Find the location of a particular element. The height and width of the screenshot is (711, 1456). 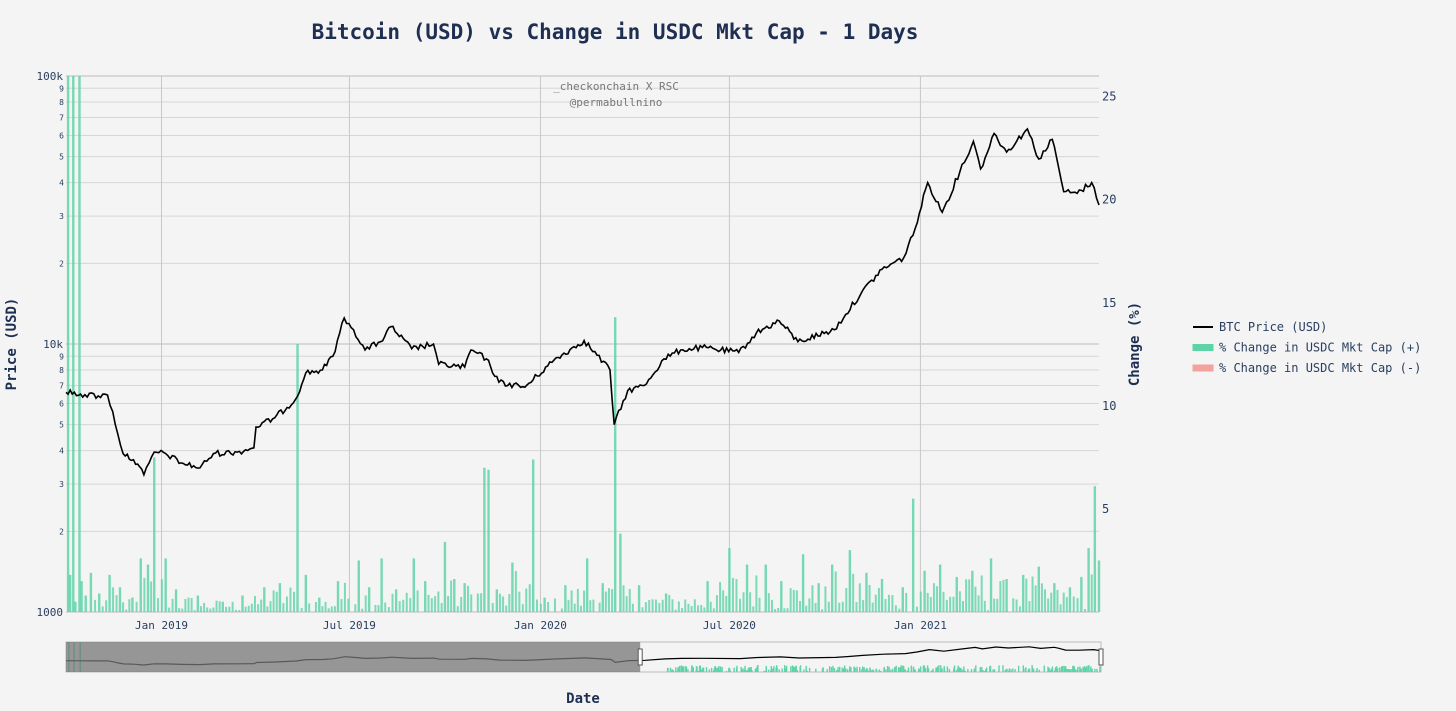

y2-tick-label: 25 is located at coordinates (1109, 97).